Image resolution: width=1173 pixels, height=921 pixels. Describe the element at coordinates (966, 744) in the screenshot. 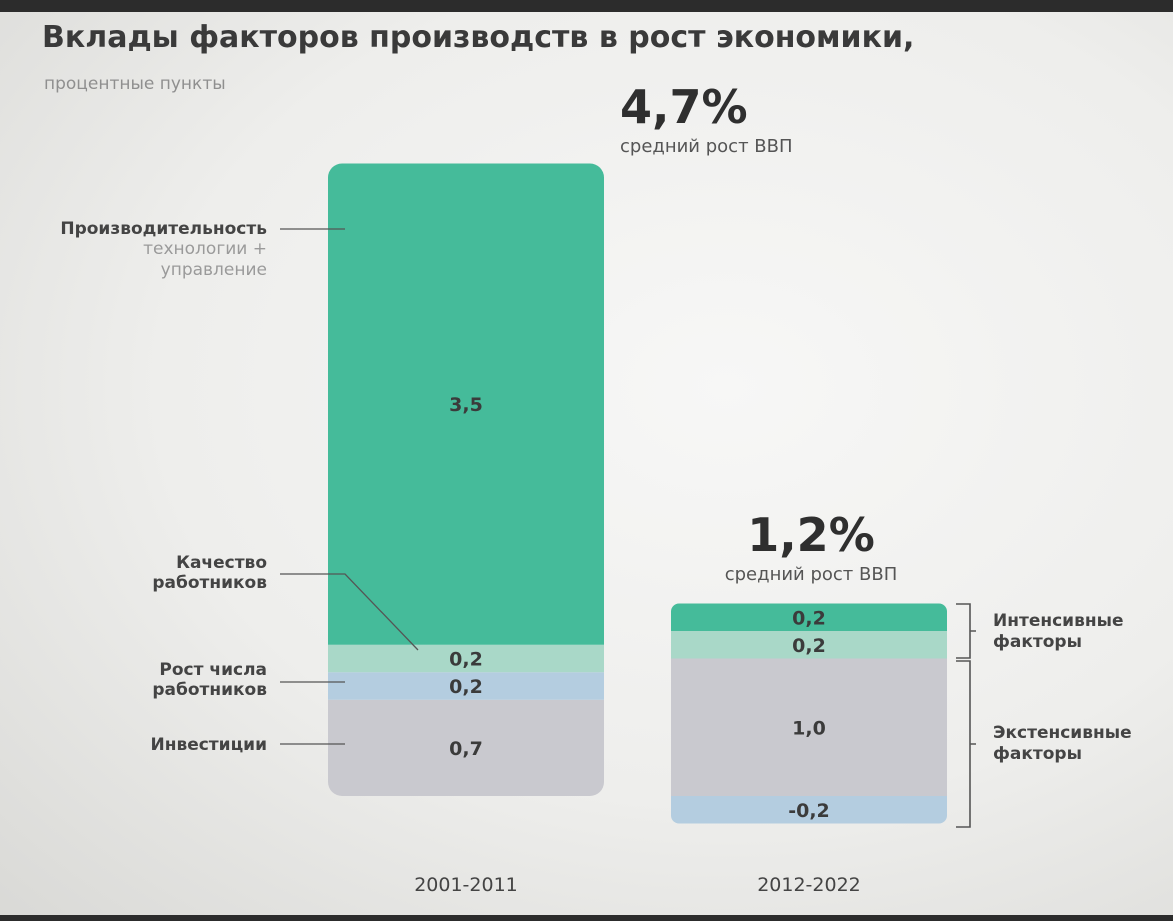

I see `brace-extensive` at that location.